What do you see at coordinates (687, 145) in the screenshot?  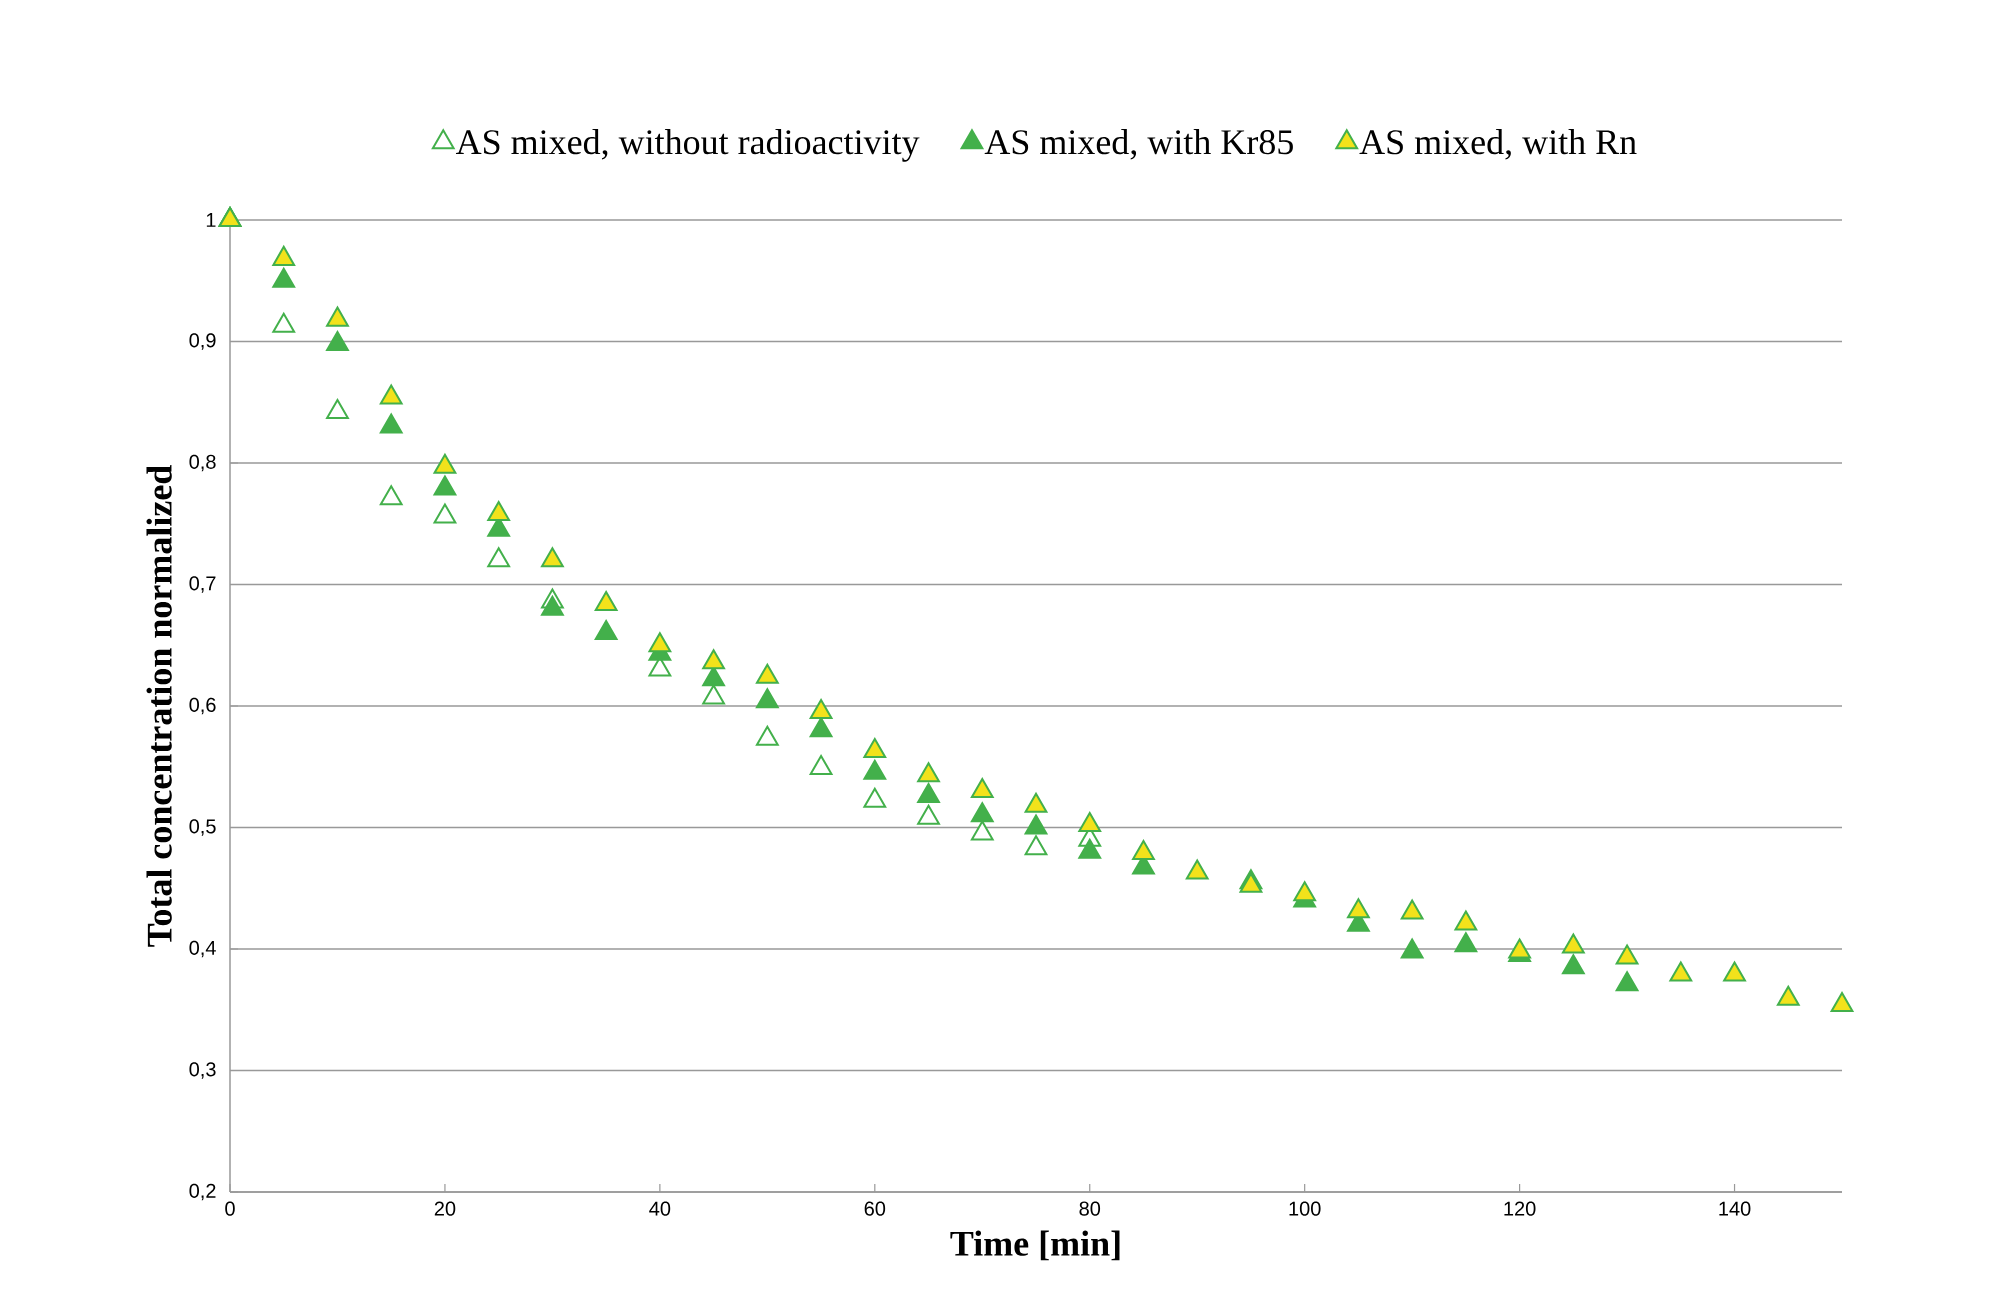 I see `legend-label: AS mixed, without radioactivity` at bounding box center [687, 145].